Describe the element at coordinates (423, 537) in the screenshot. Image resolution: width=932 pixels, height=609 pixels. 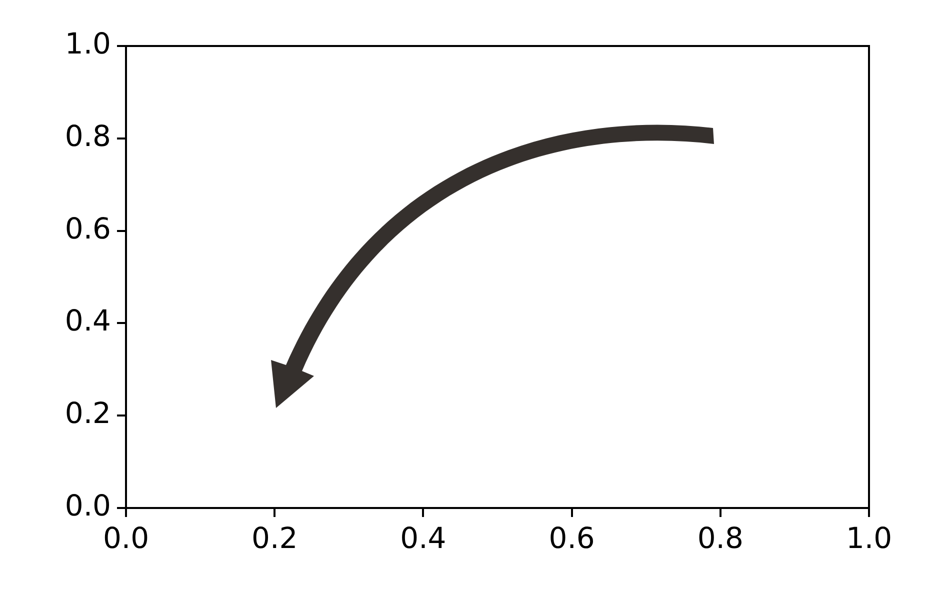
I see `x-tick-label: 0.4` at that location.